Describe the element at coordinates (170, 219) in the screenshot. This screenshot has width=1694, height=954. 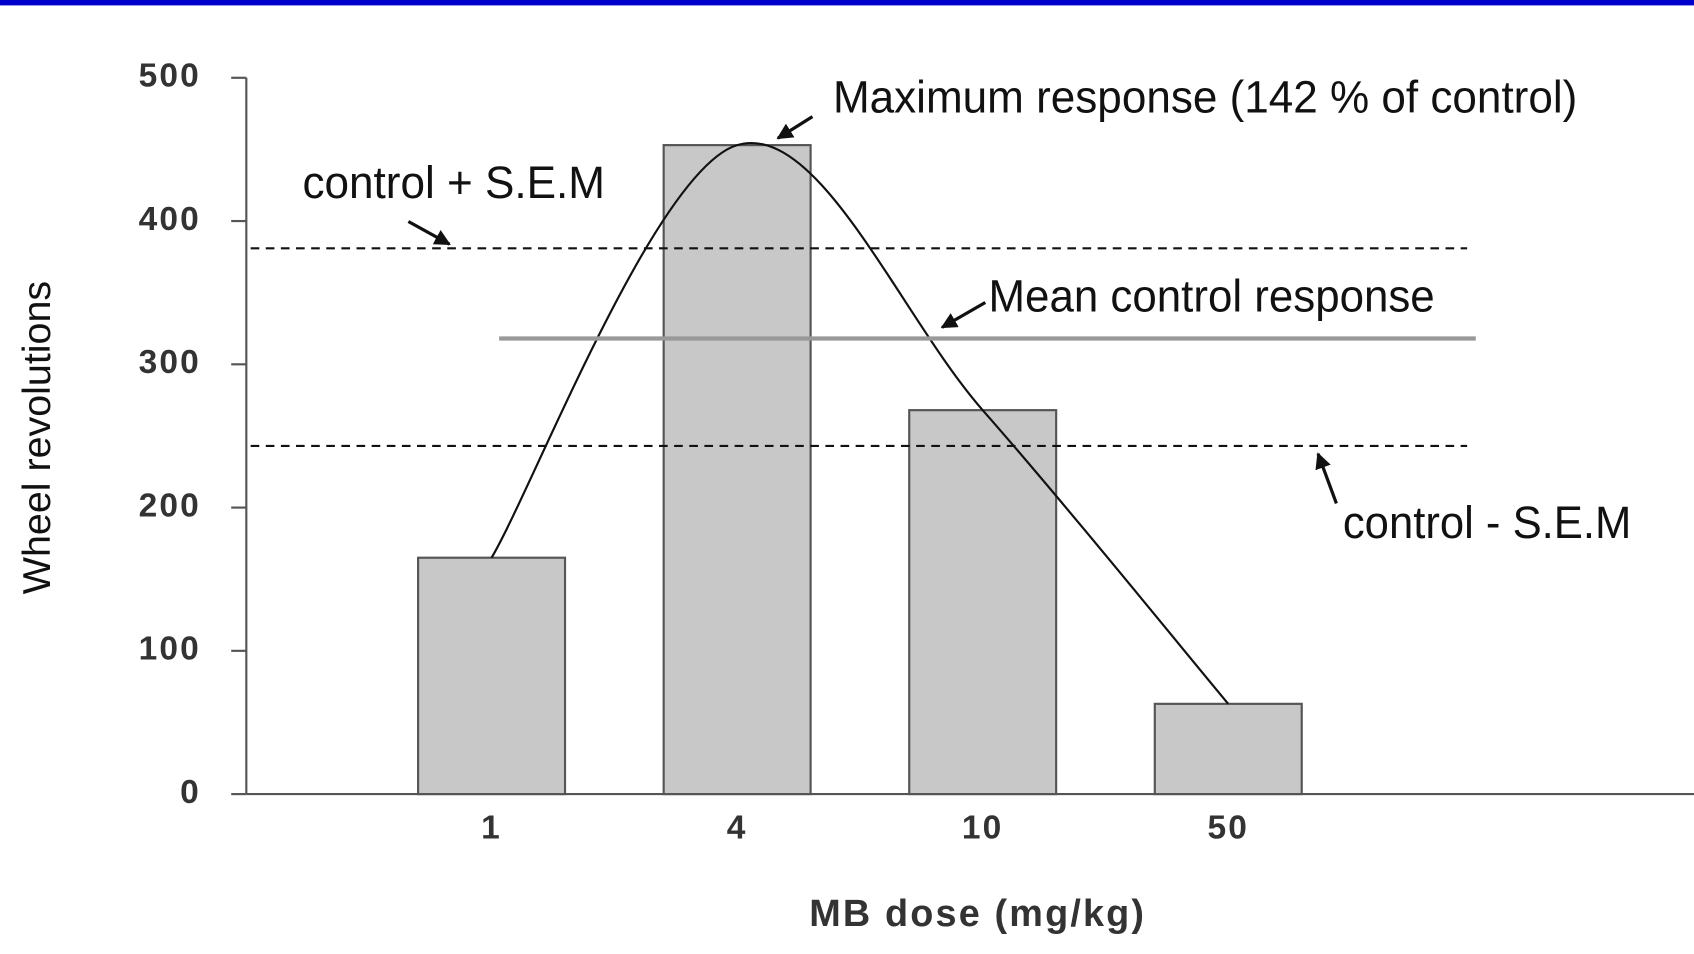
I see `y-tick-label: 400` at that location.